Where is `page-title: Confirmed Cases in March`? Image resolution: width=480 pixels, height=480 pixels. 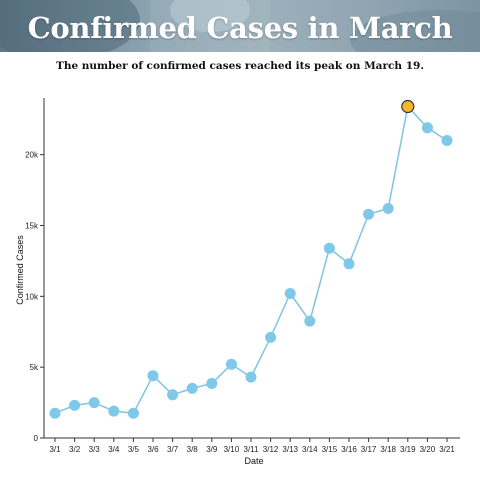
page-title: Confirmed Cases in March is located at coordinates (240, 28).